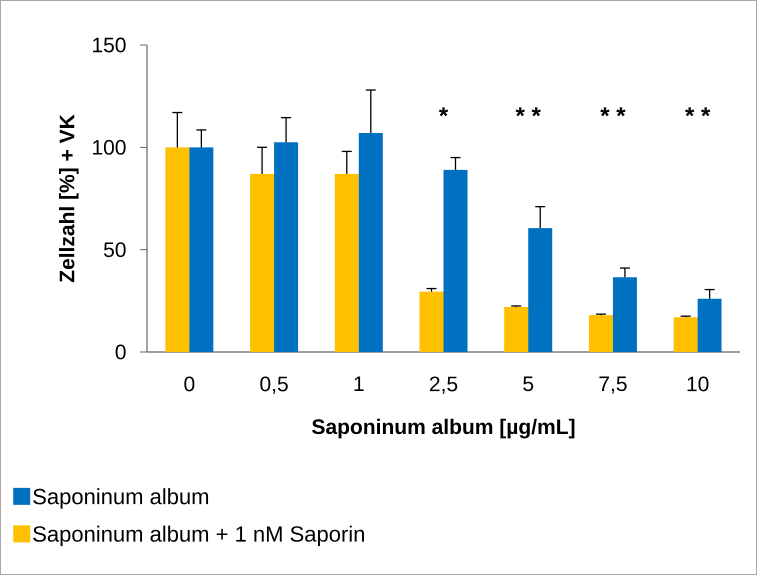  What do you see at coordinates (698, 384) in the screenshot?
I see `x-tick-label: 10` at bounding box center [698, 384].